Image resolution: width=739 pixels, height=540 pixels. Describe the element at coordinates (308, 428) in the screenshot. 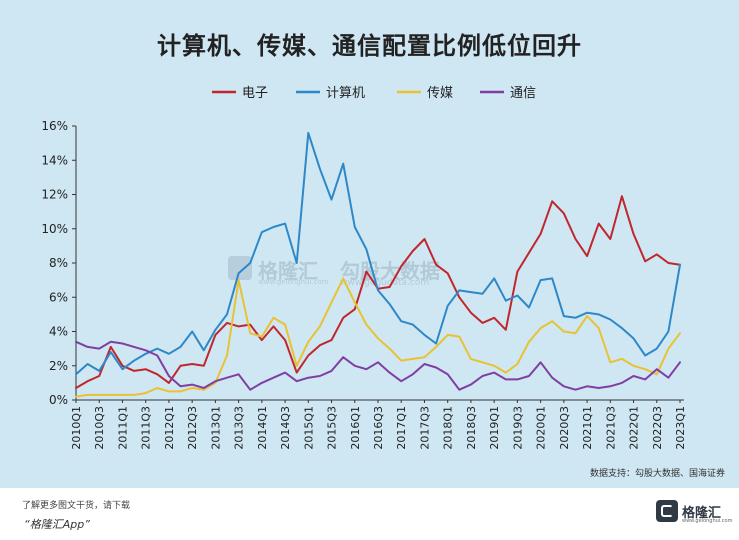

I see `x-tick-label: 2015Q1` at that location.